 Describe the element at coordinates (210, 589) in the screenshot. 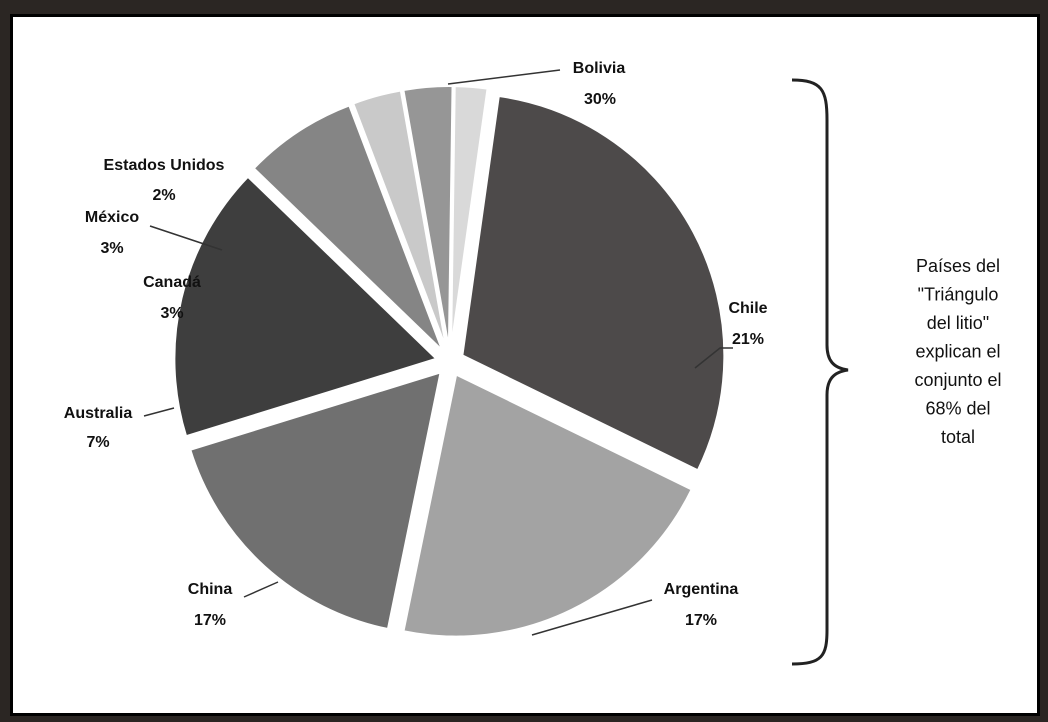

I see `slice-name-label: China` at that location.